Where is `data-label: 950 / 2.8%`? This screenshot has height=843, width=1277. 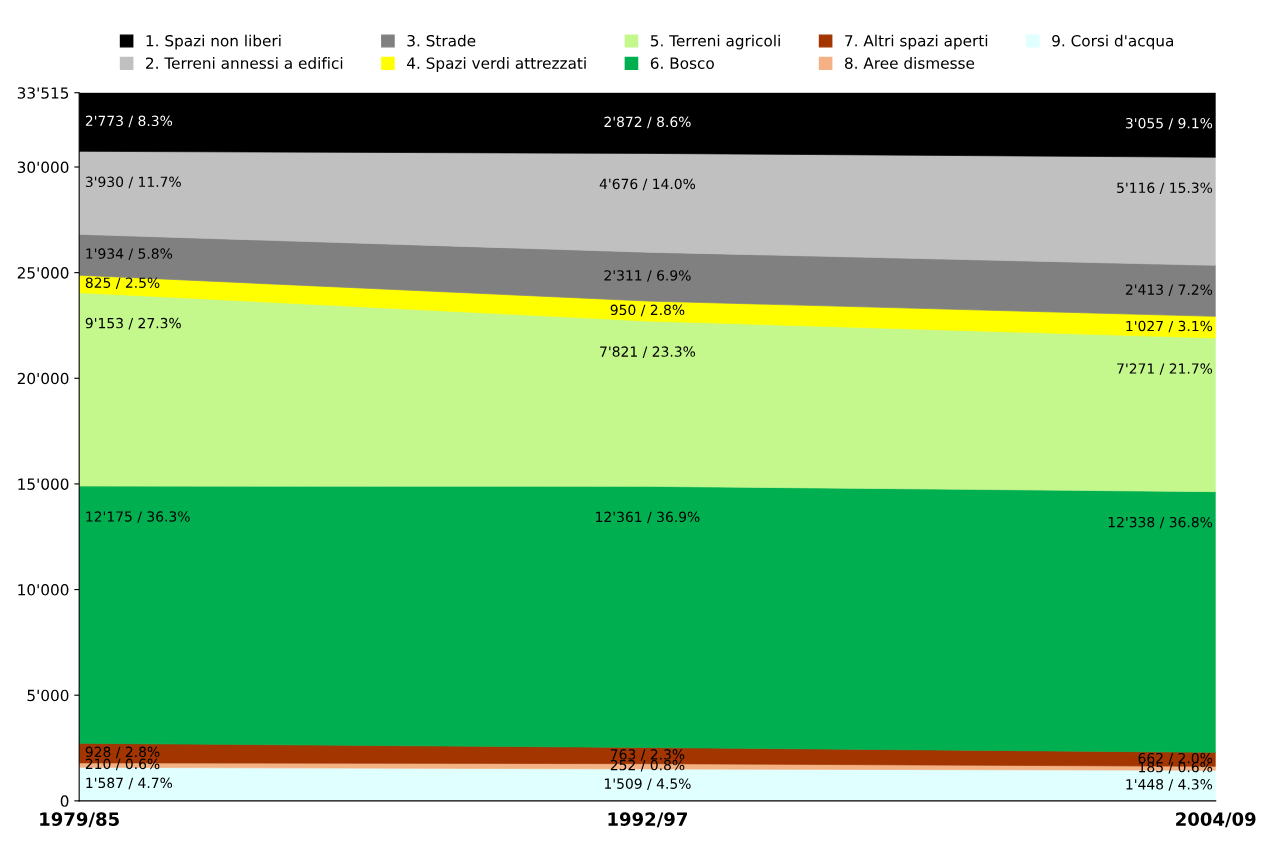
data-label: 950 / 2.8% is located at coordinates (647, 310).